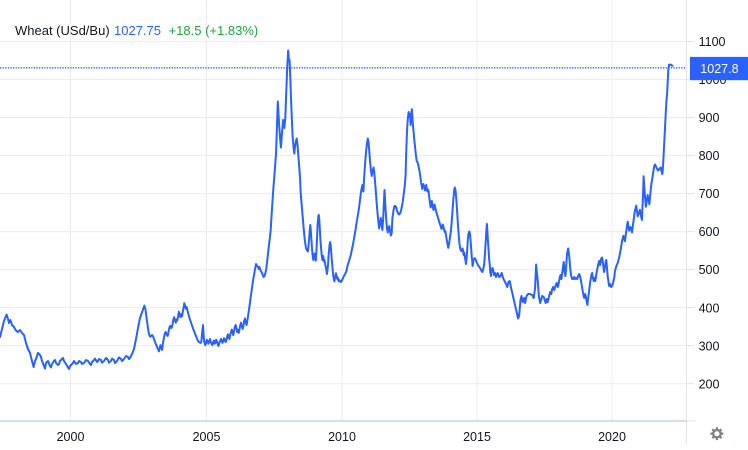 The width and height of the screenshot is (748, 450). What do you see at coordinates (709, 194) in the screenshot?
I see `svg-text: 700` at bounding box center [709, 194].